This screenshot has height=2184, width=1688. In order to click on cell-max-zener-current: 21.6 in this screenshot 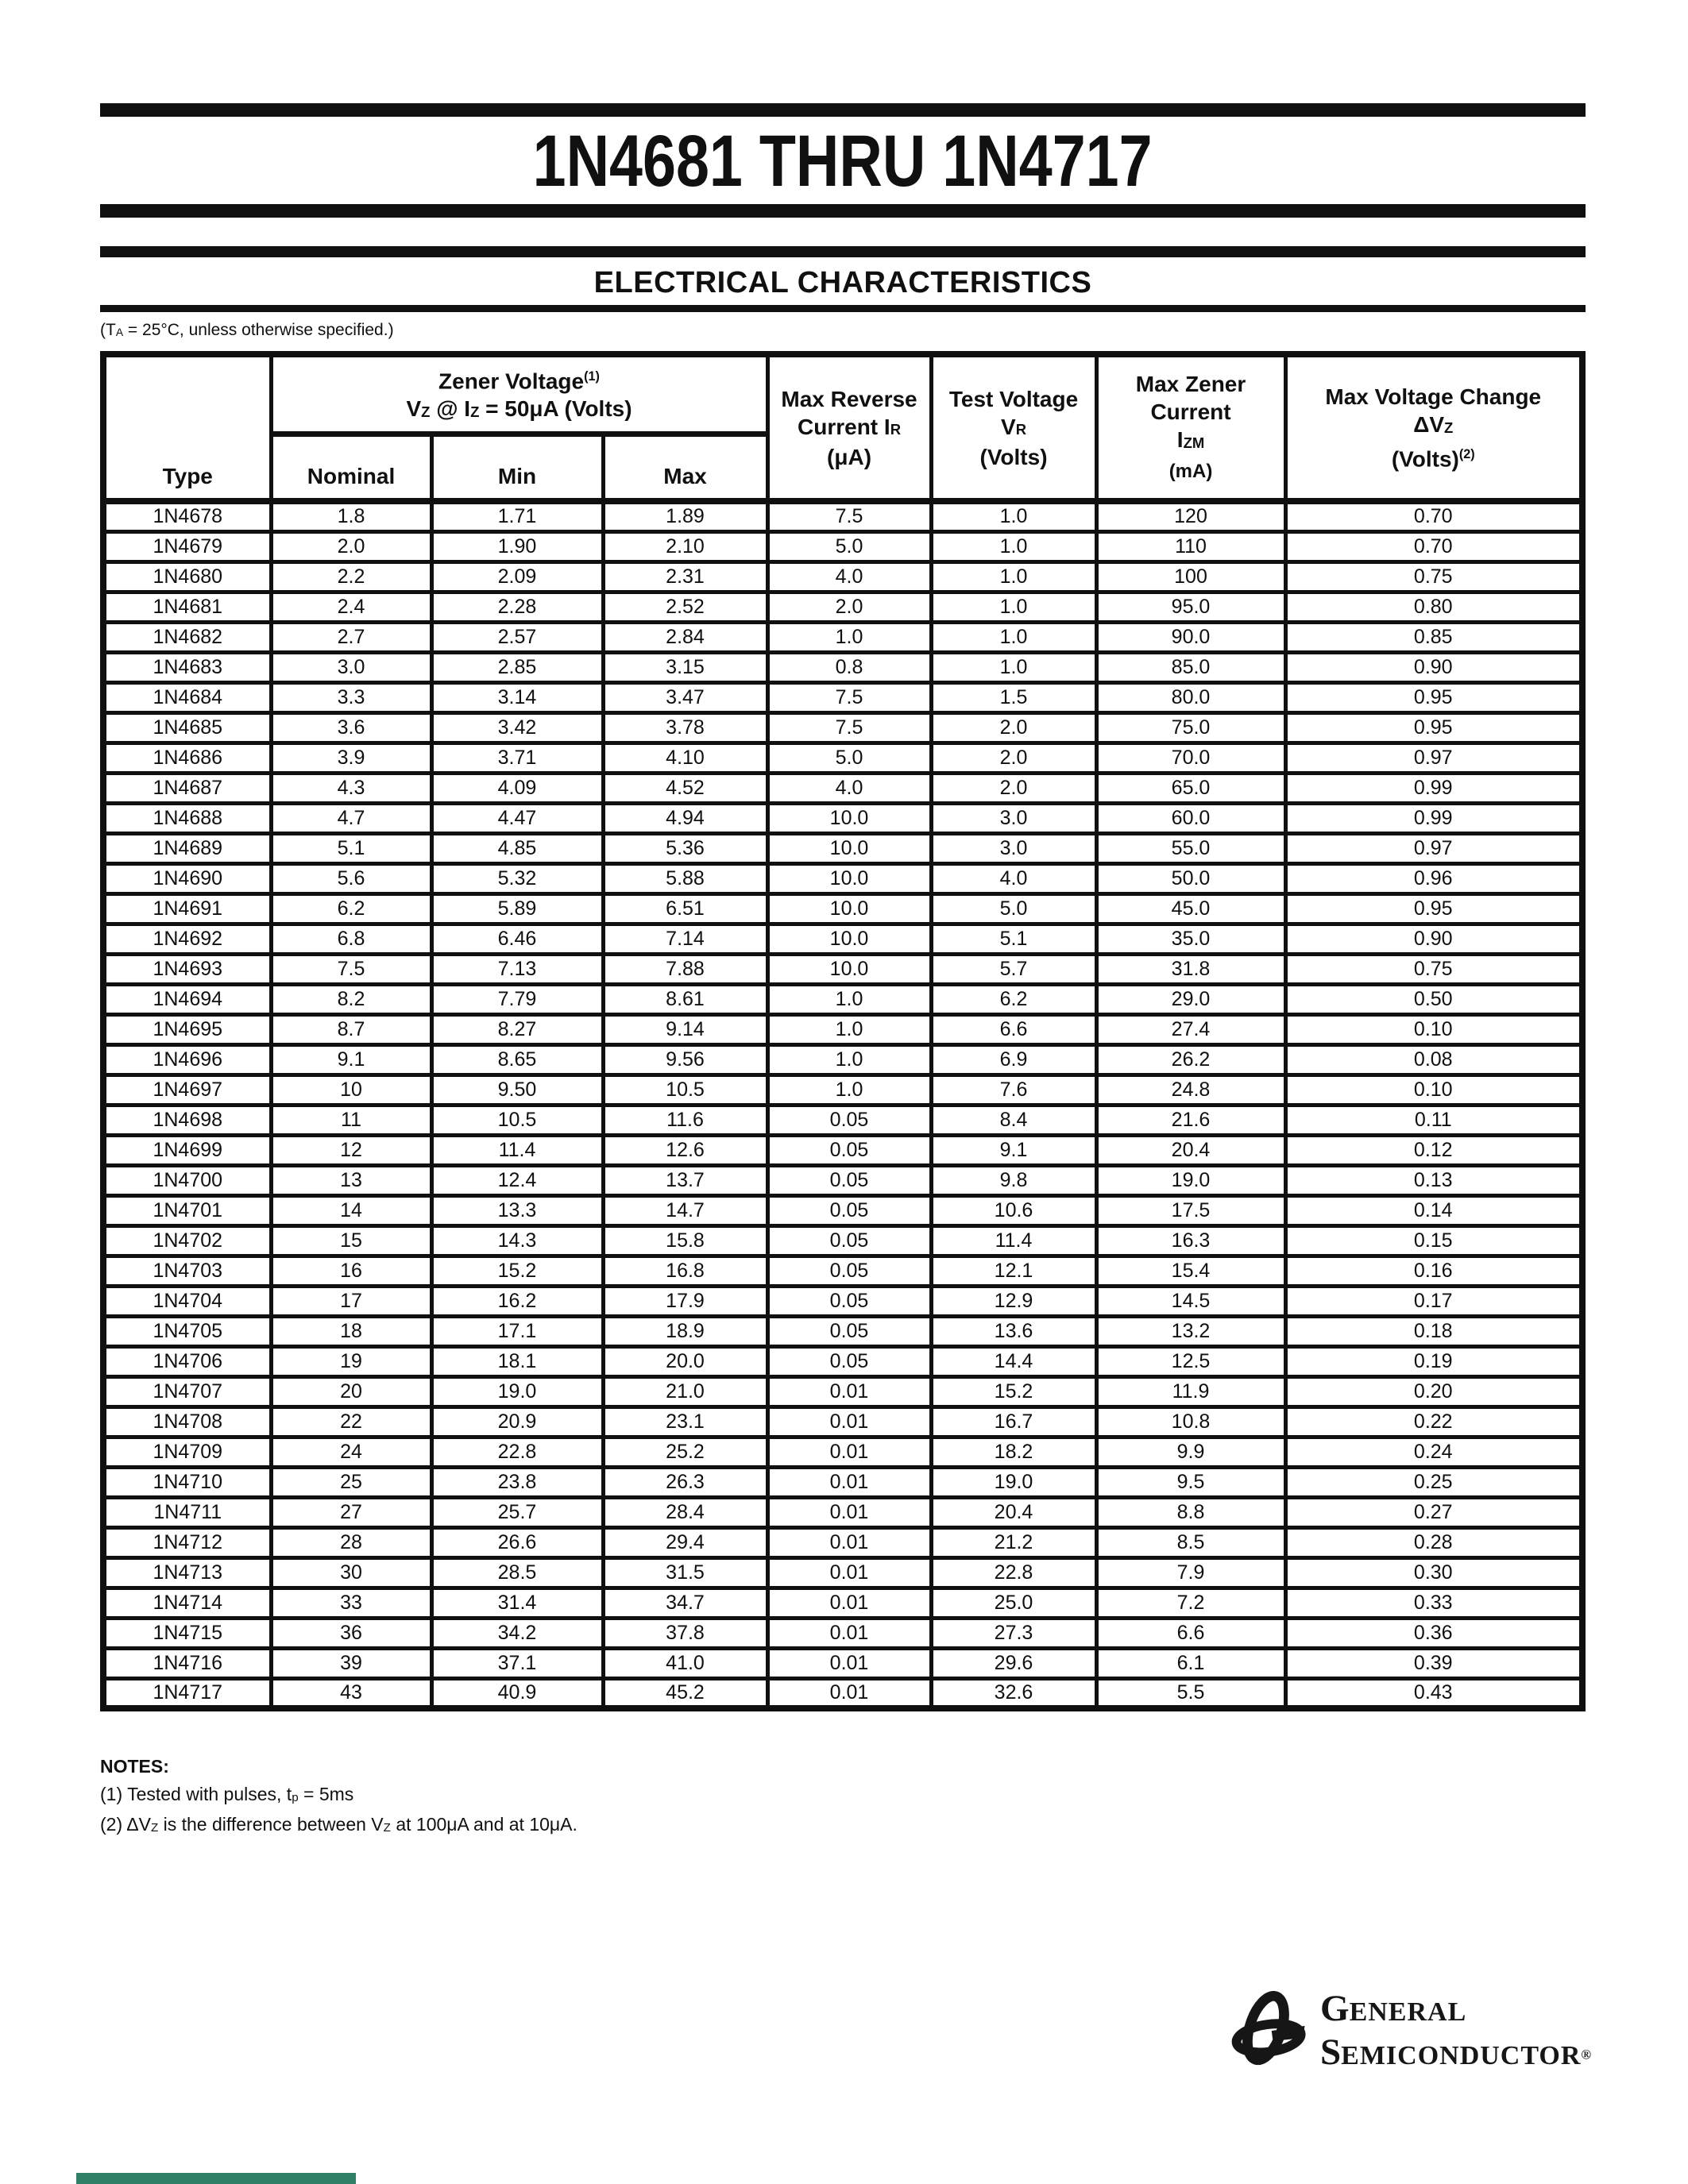, I will do `click(1191, 1119)`.